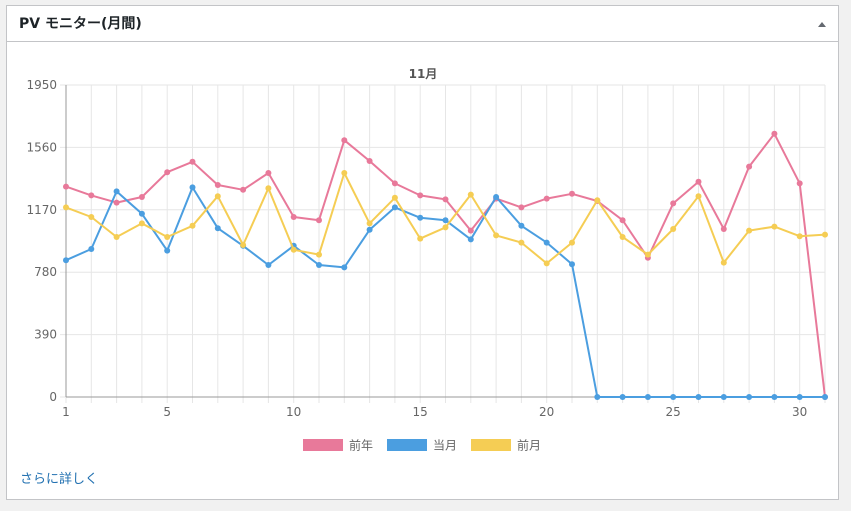  Describe the element at coordinates (445, 446) in the screenshot. I see `legend-label: 当月` at that location.